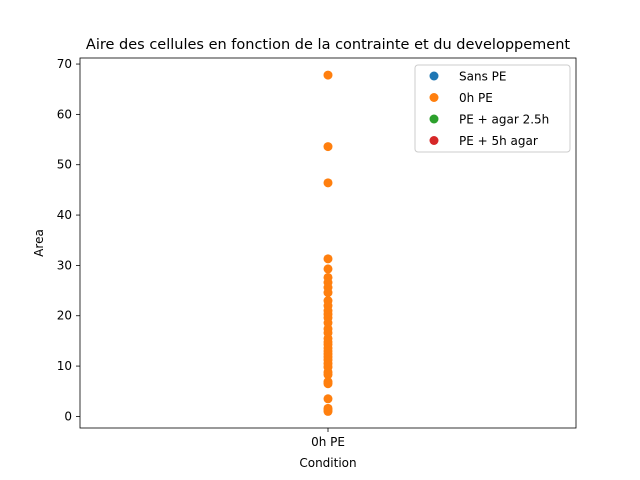 The image size is (640, 480). I want to click on x-axis-label: Condition, so click(327, 463).